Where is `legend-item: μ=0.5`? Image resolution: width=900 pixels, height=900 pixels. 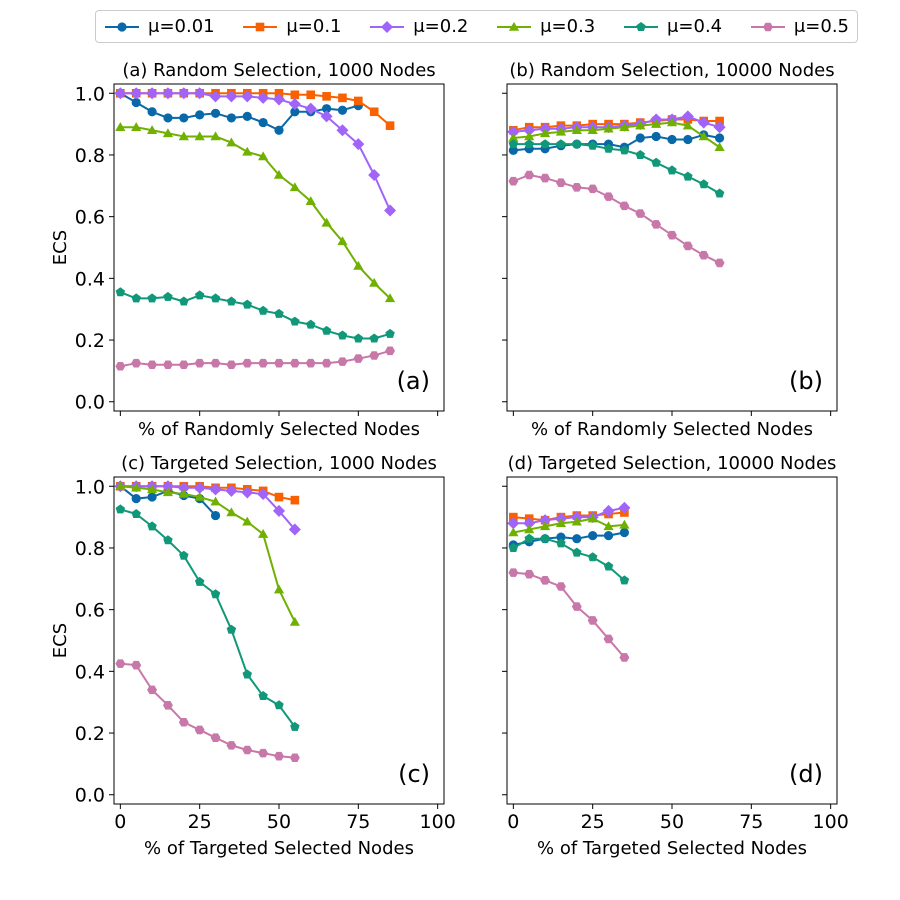 legend-item: μ=0.5 is located at coordinates (799, 26).